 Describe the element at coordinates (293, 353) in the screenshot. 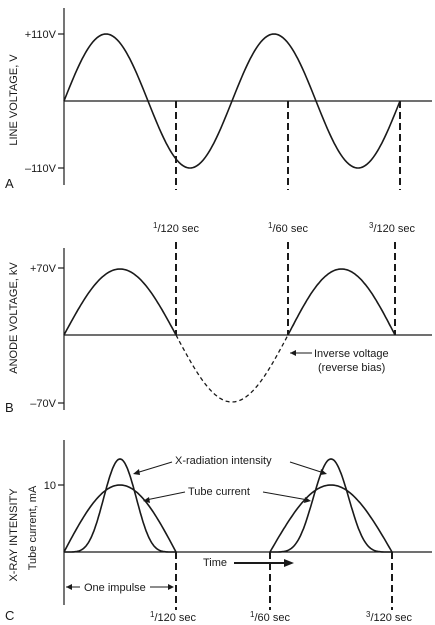

I see `inverse-voltage-arrowhead` at that location.